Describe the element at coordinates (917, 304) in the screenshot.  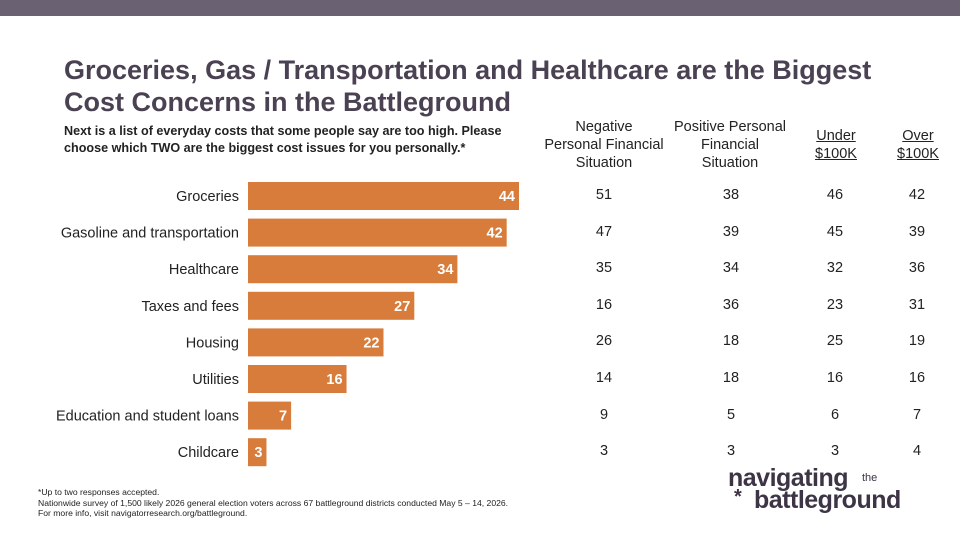
I see `table-cell: 31` at that location.